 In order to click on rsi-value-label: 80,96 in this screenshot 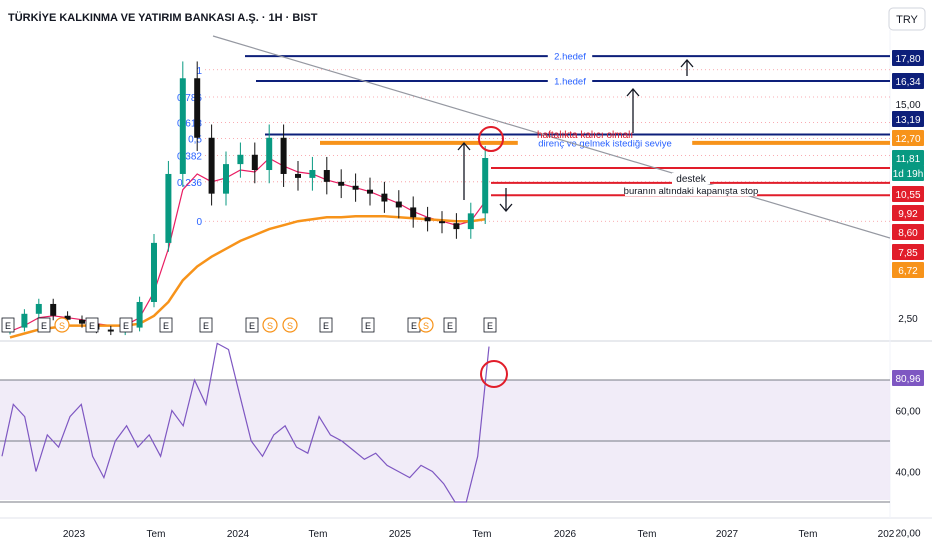, I will do `click(907, 379)`.